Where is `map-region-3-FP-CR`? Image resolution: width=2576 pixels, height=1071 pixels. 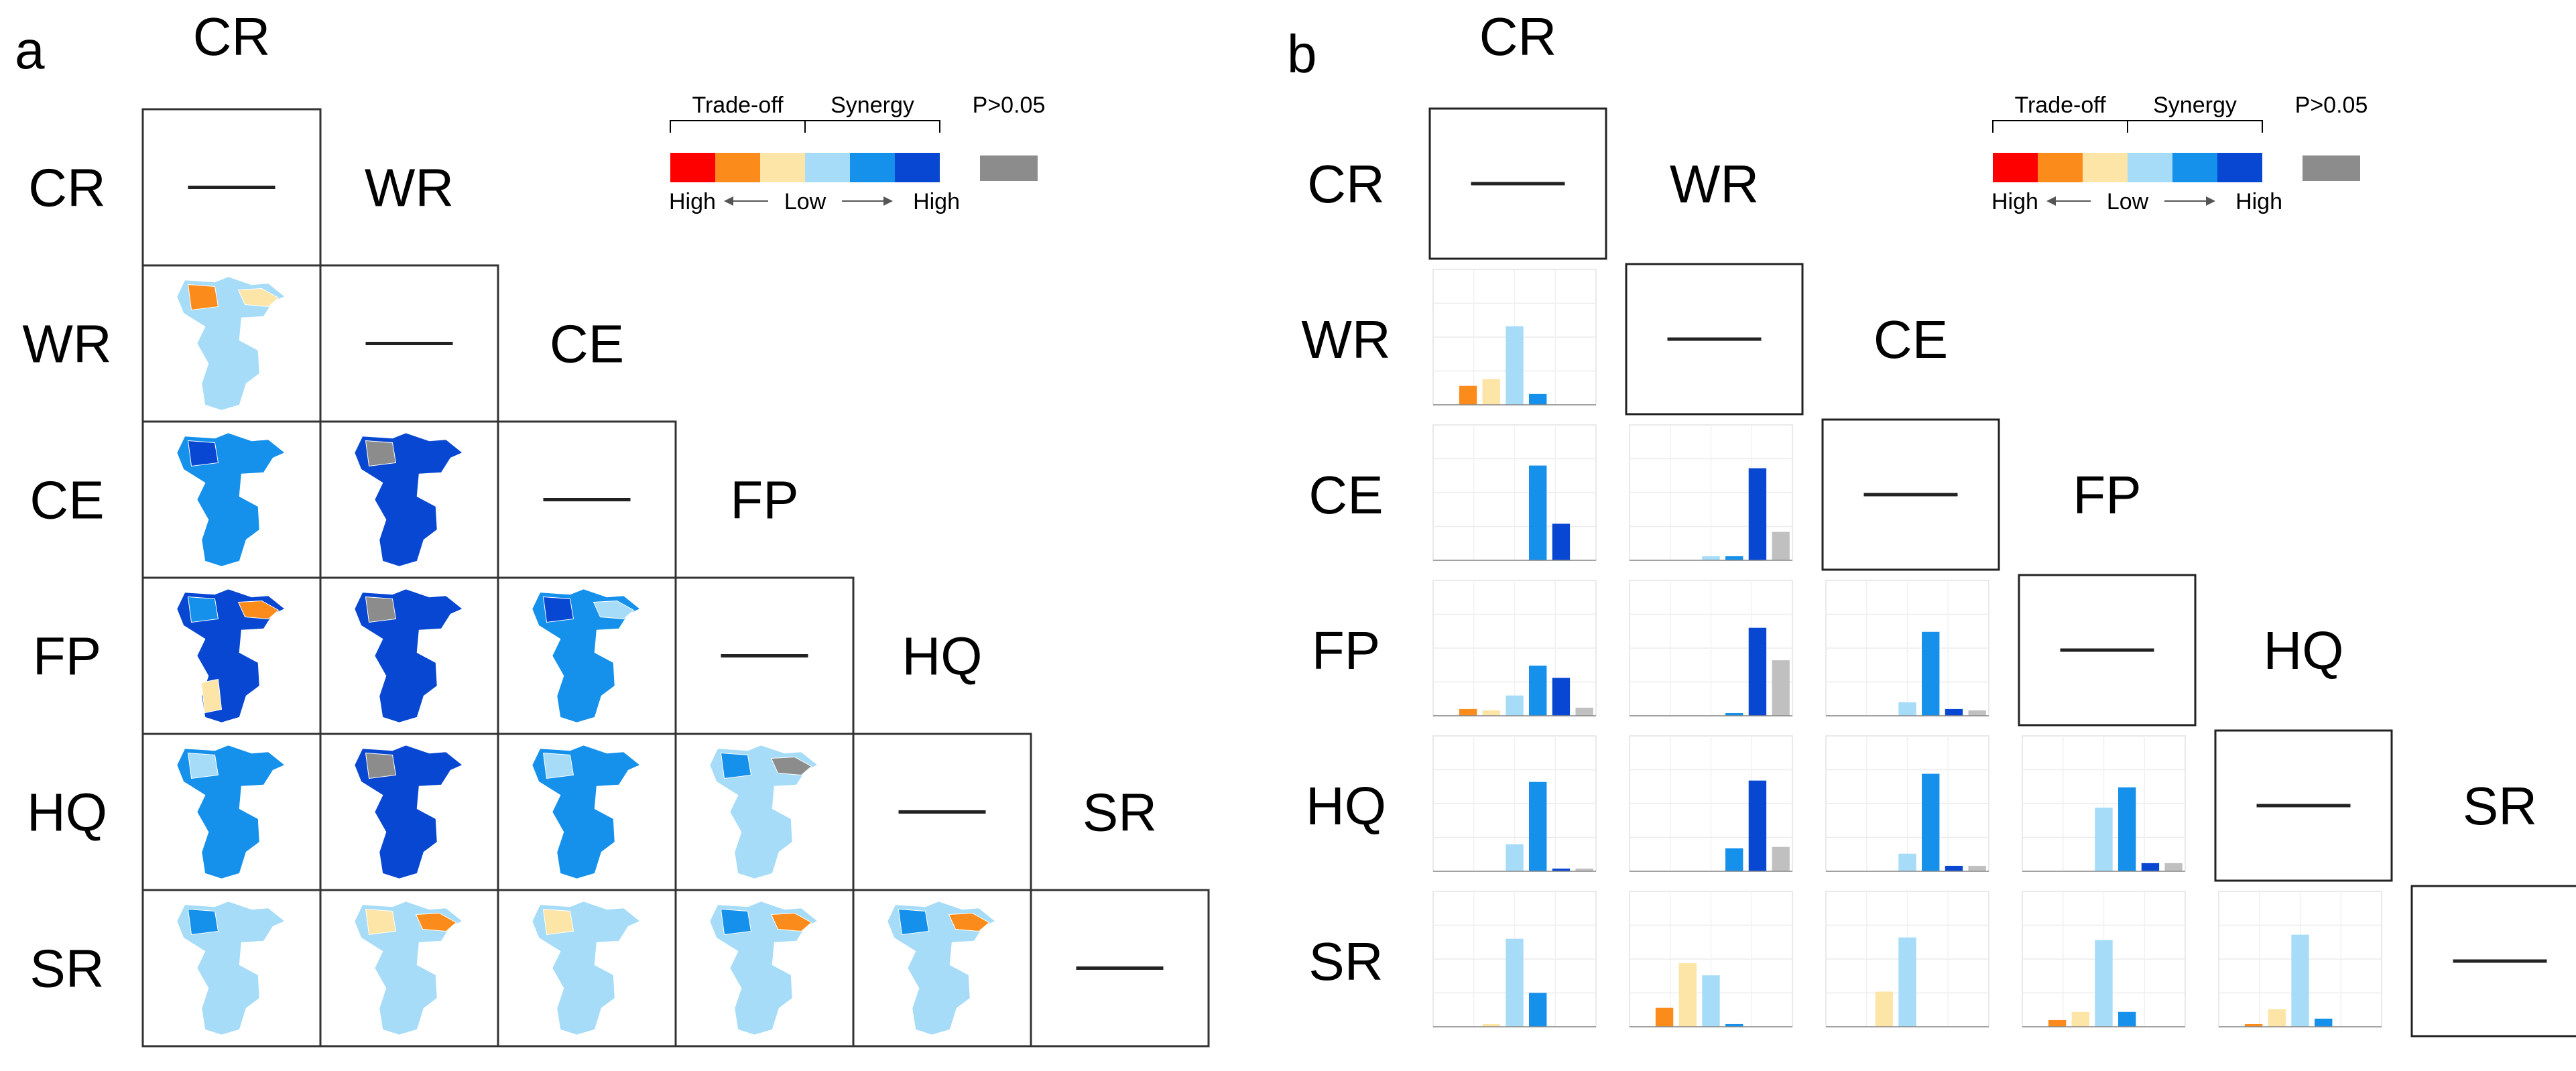 map-region-3-FP-CR is located at coordinates (212, 696).